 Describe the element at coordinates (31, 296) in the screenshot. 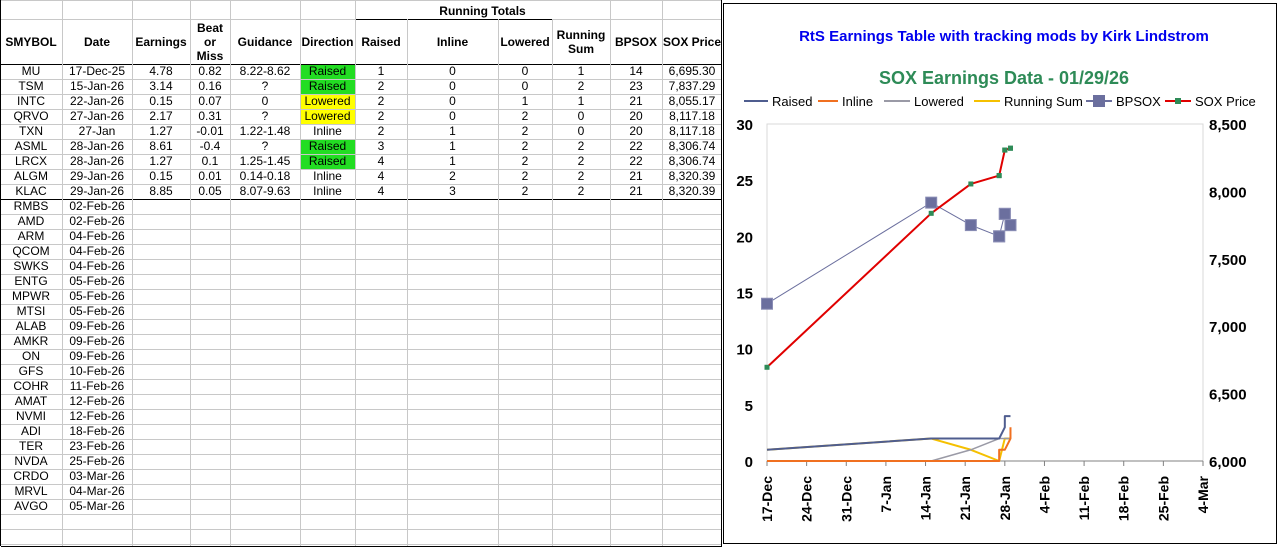

I see `cell-symbol: MPWR` at that location.